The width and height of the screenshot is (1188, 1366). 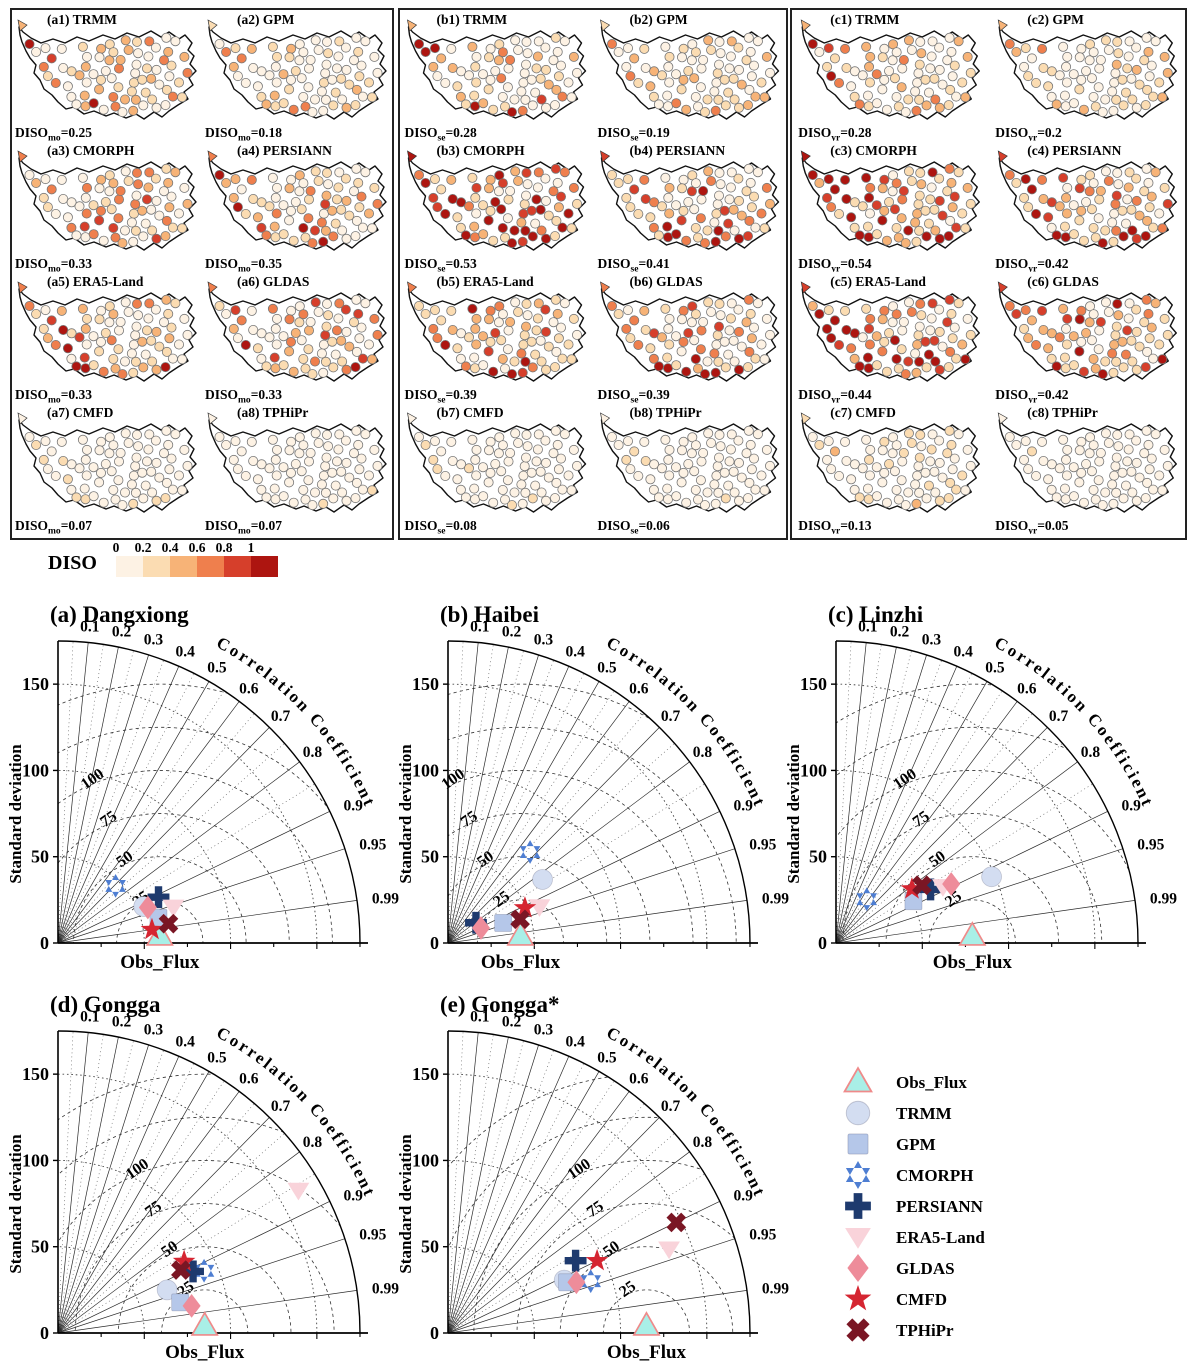 I want to click on panel-label: (c6) GLDAS, so click(x=1063, y=281).